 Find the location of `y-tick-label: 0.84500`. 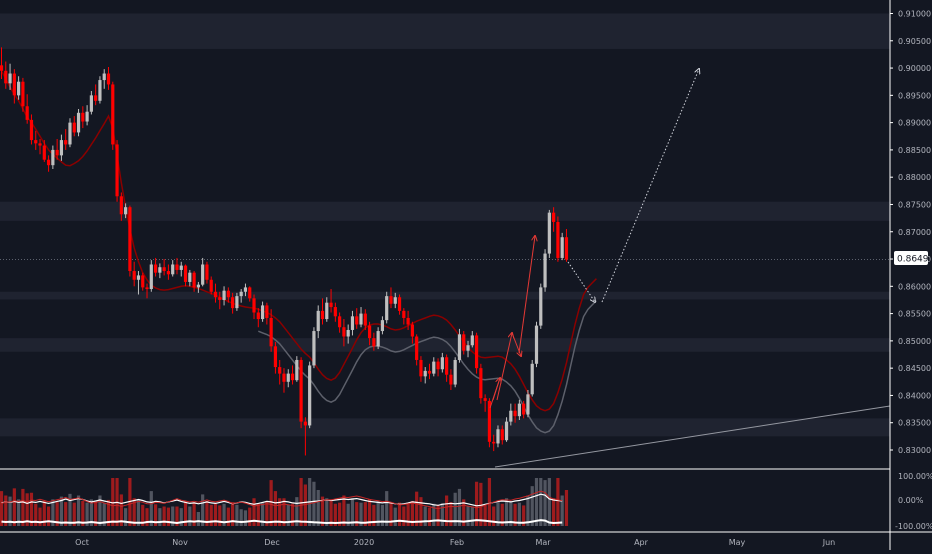

y-tick-label: 0.84500 is located at coordinates (914, 368).